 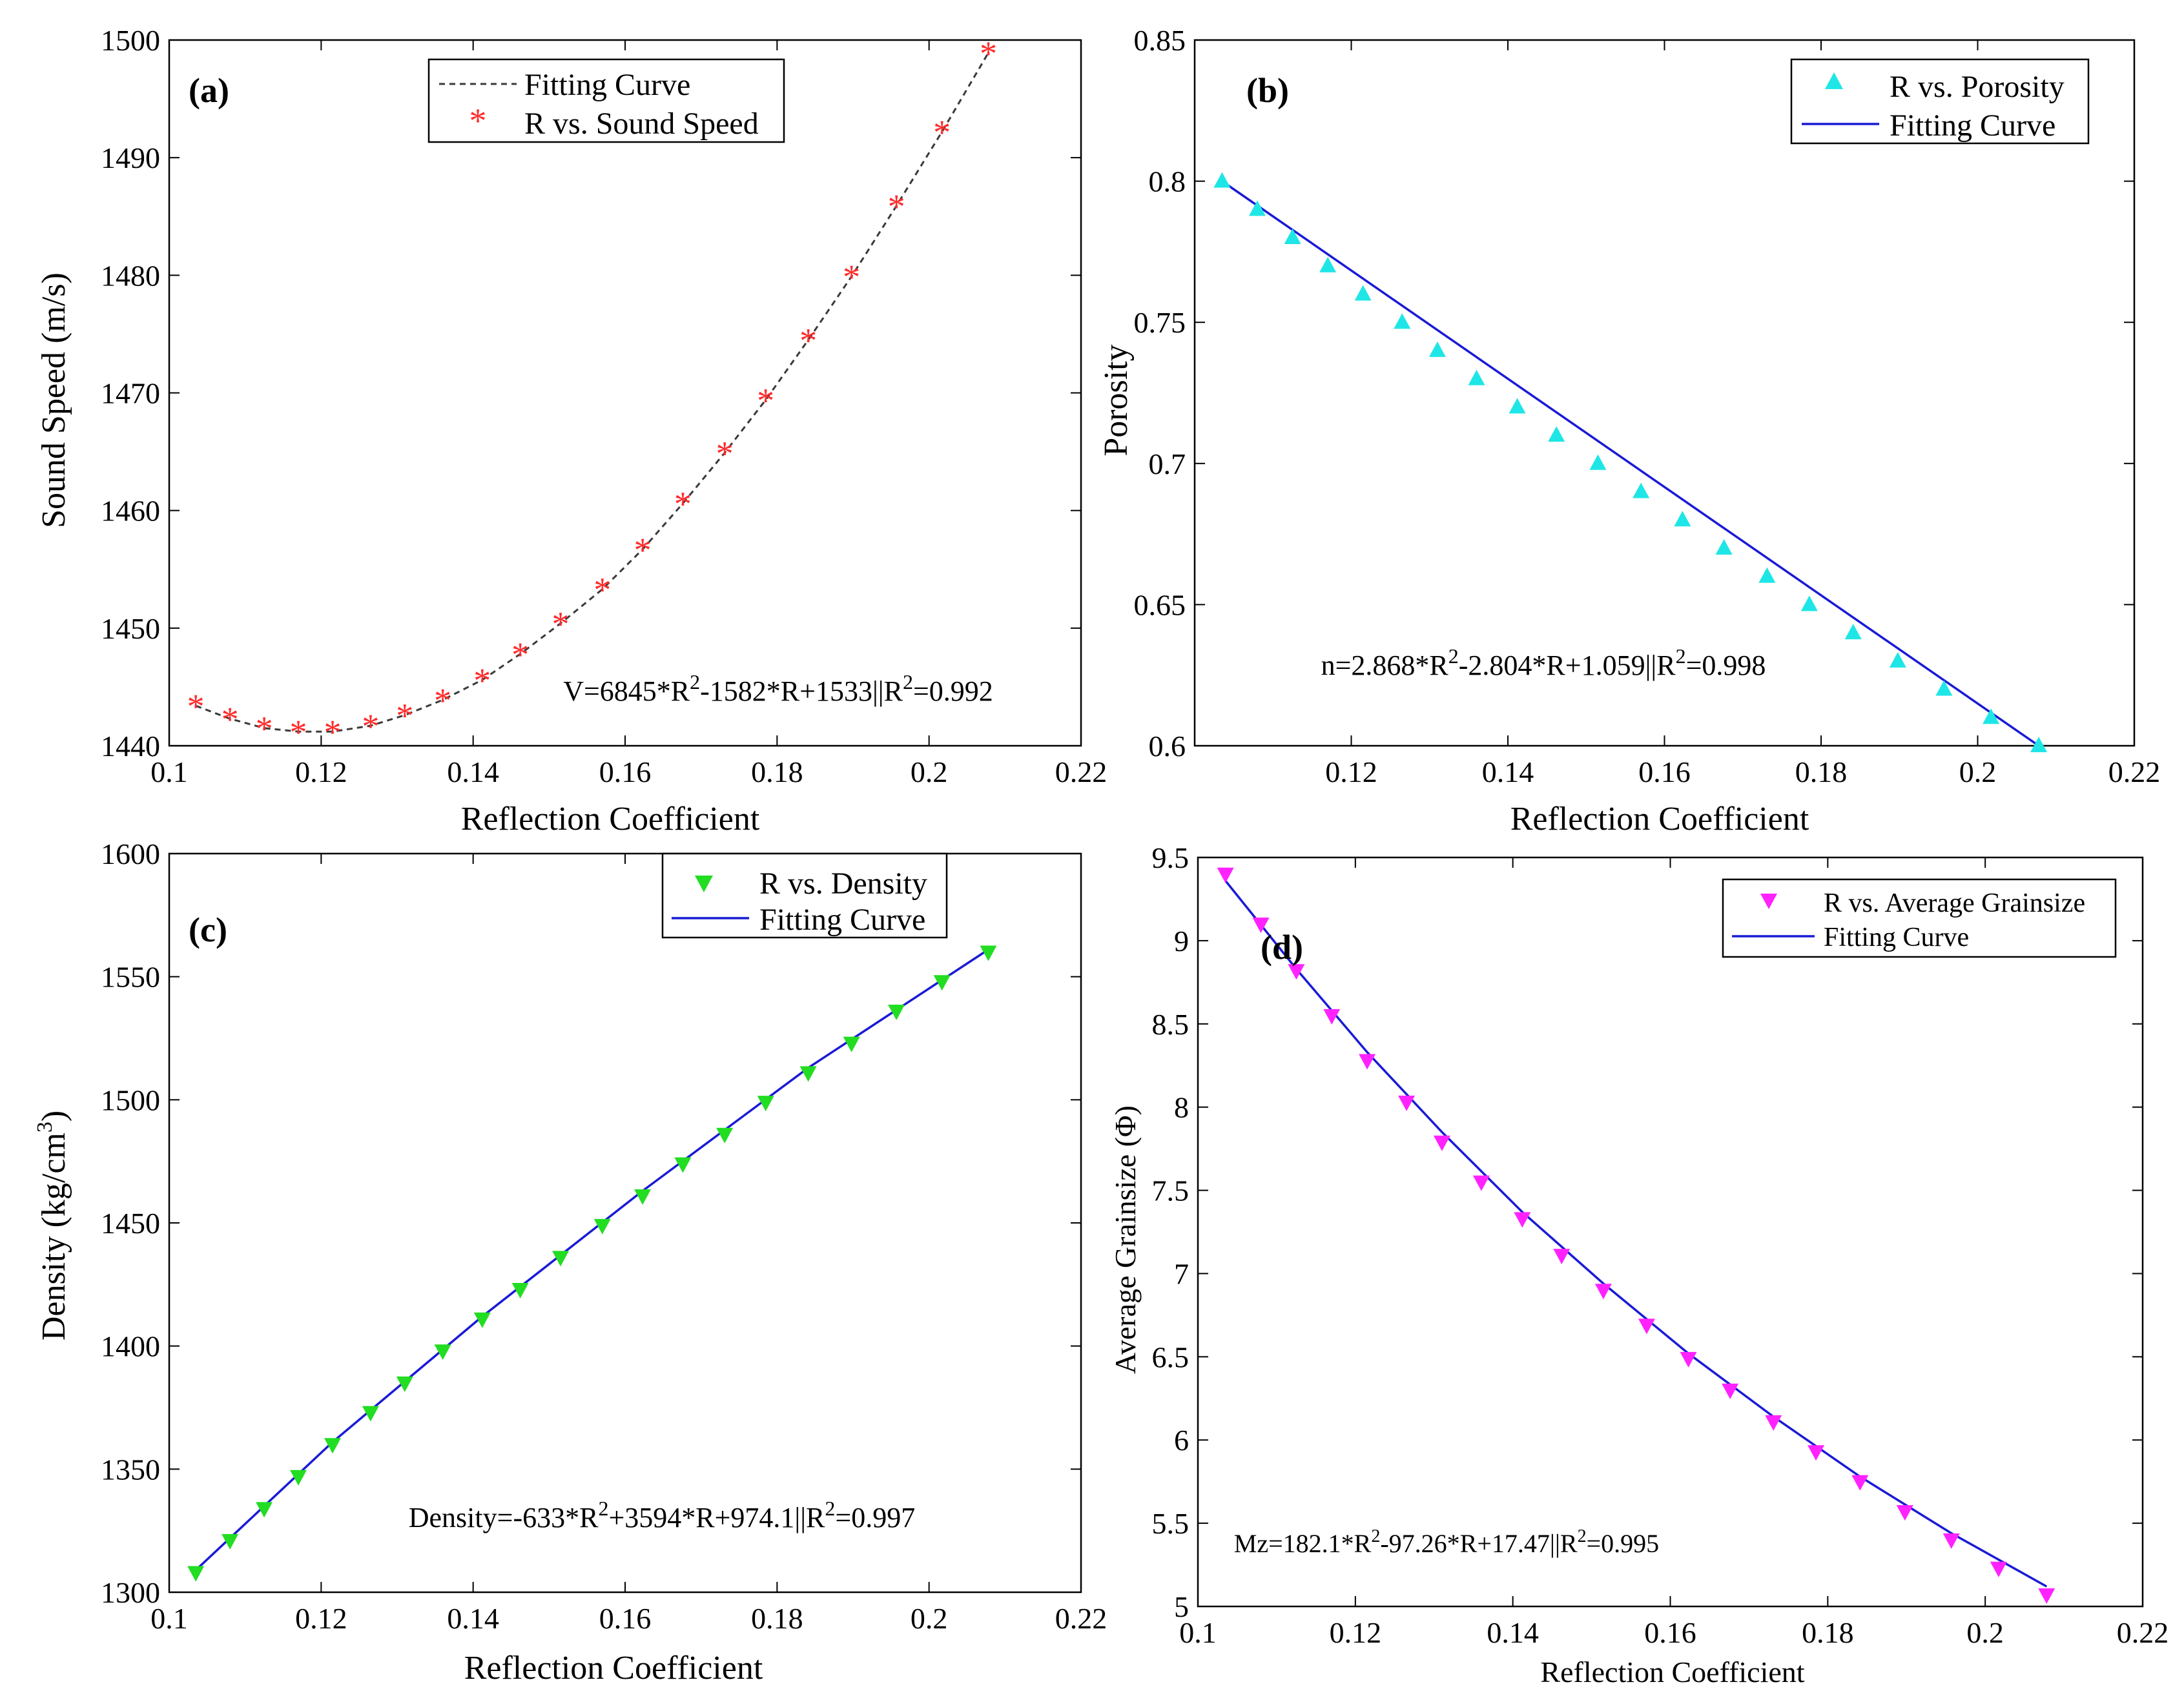 What do you see at coordinates (209, 90) in the screenshot?
I see `panel-a-label: (a)` at bounding box center [209, 90].